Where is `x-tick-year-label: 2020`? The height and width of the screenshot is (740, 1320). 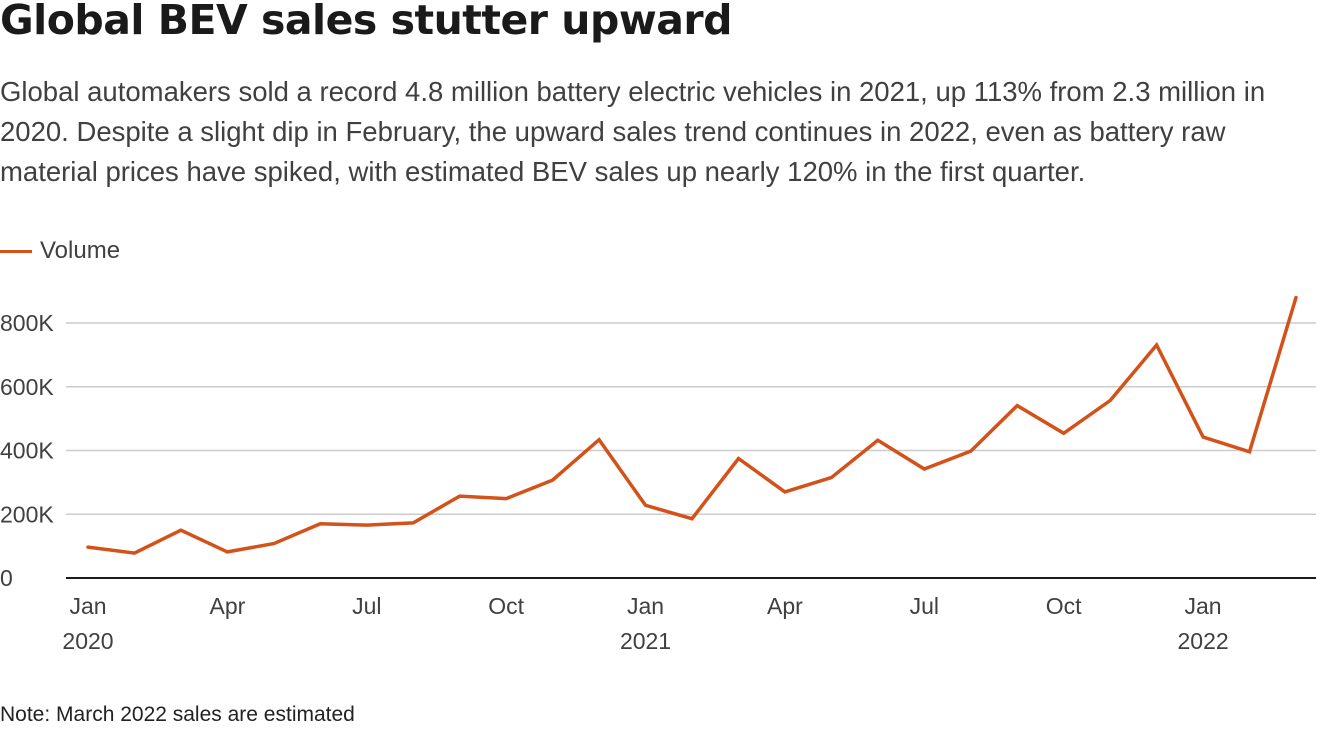 x-tick-year-label: 2020 is located at coordinates (87, 641).